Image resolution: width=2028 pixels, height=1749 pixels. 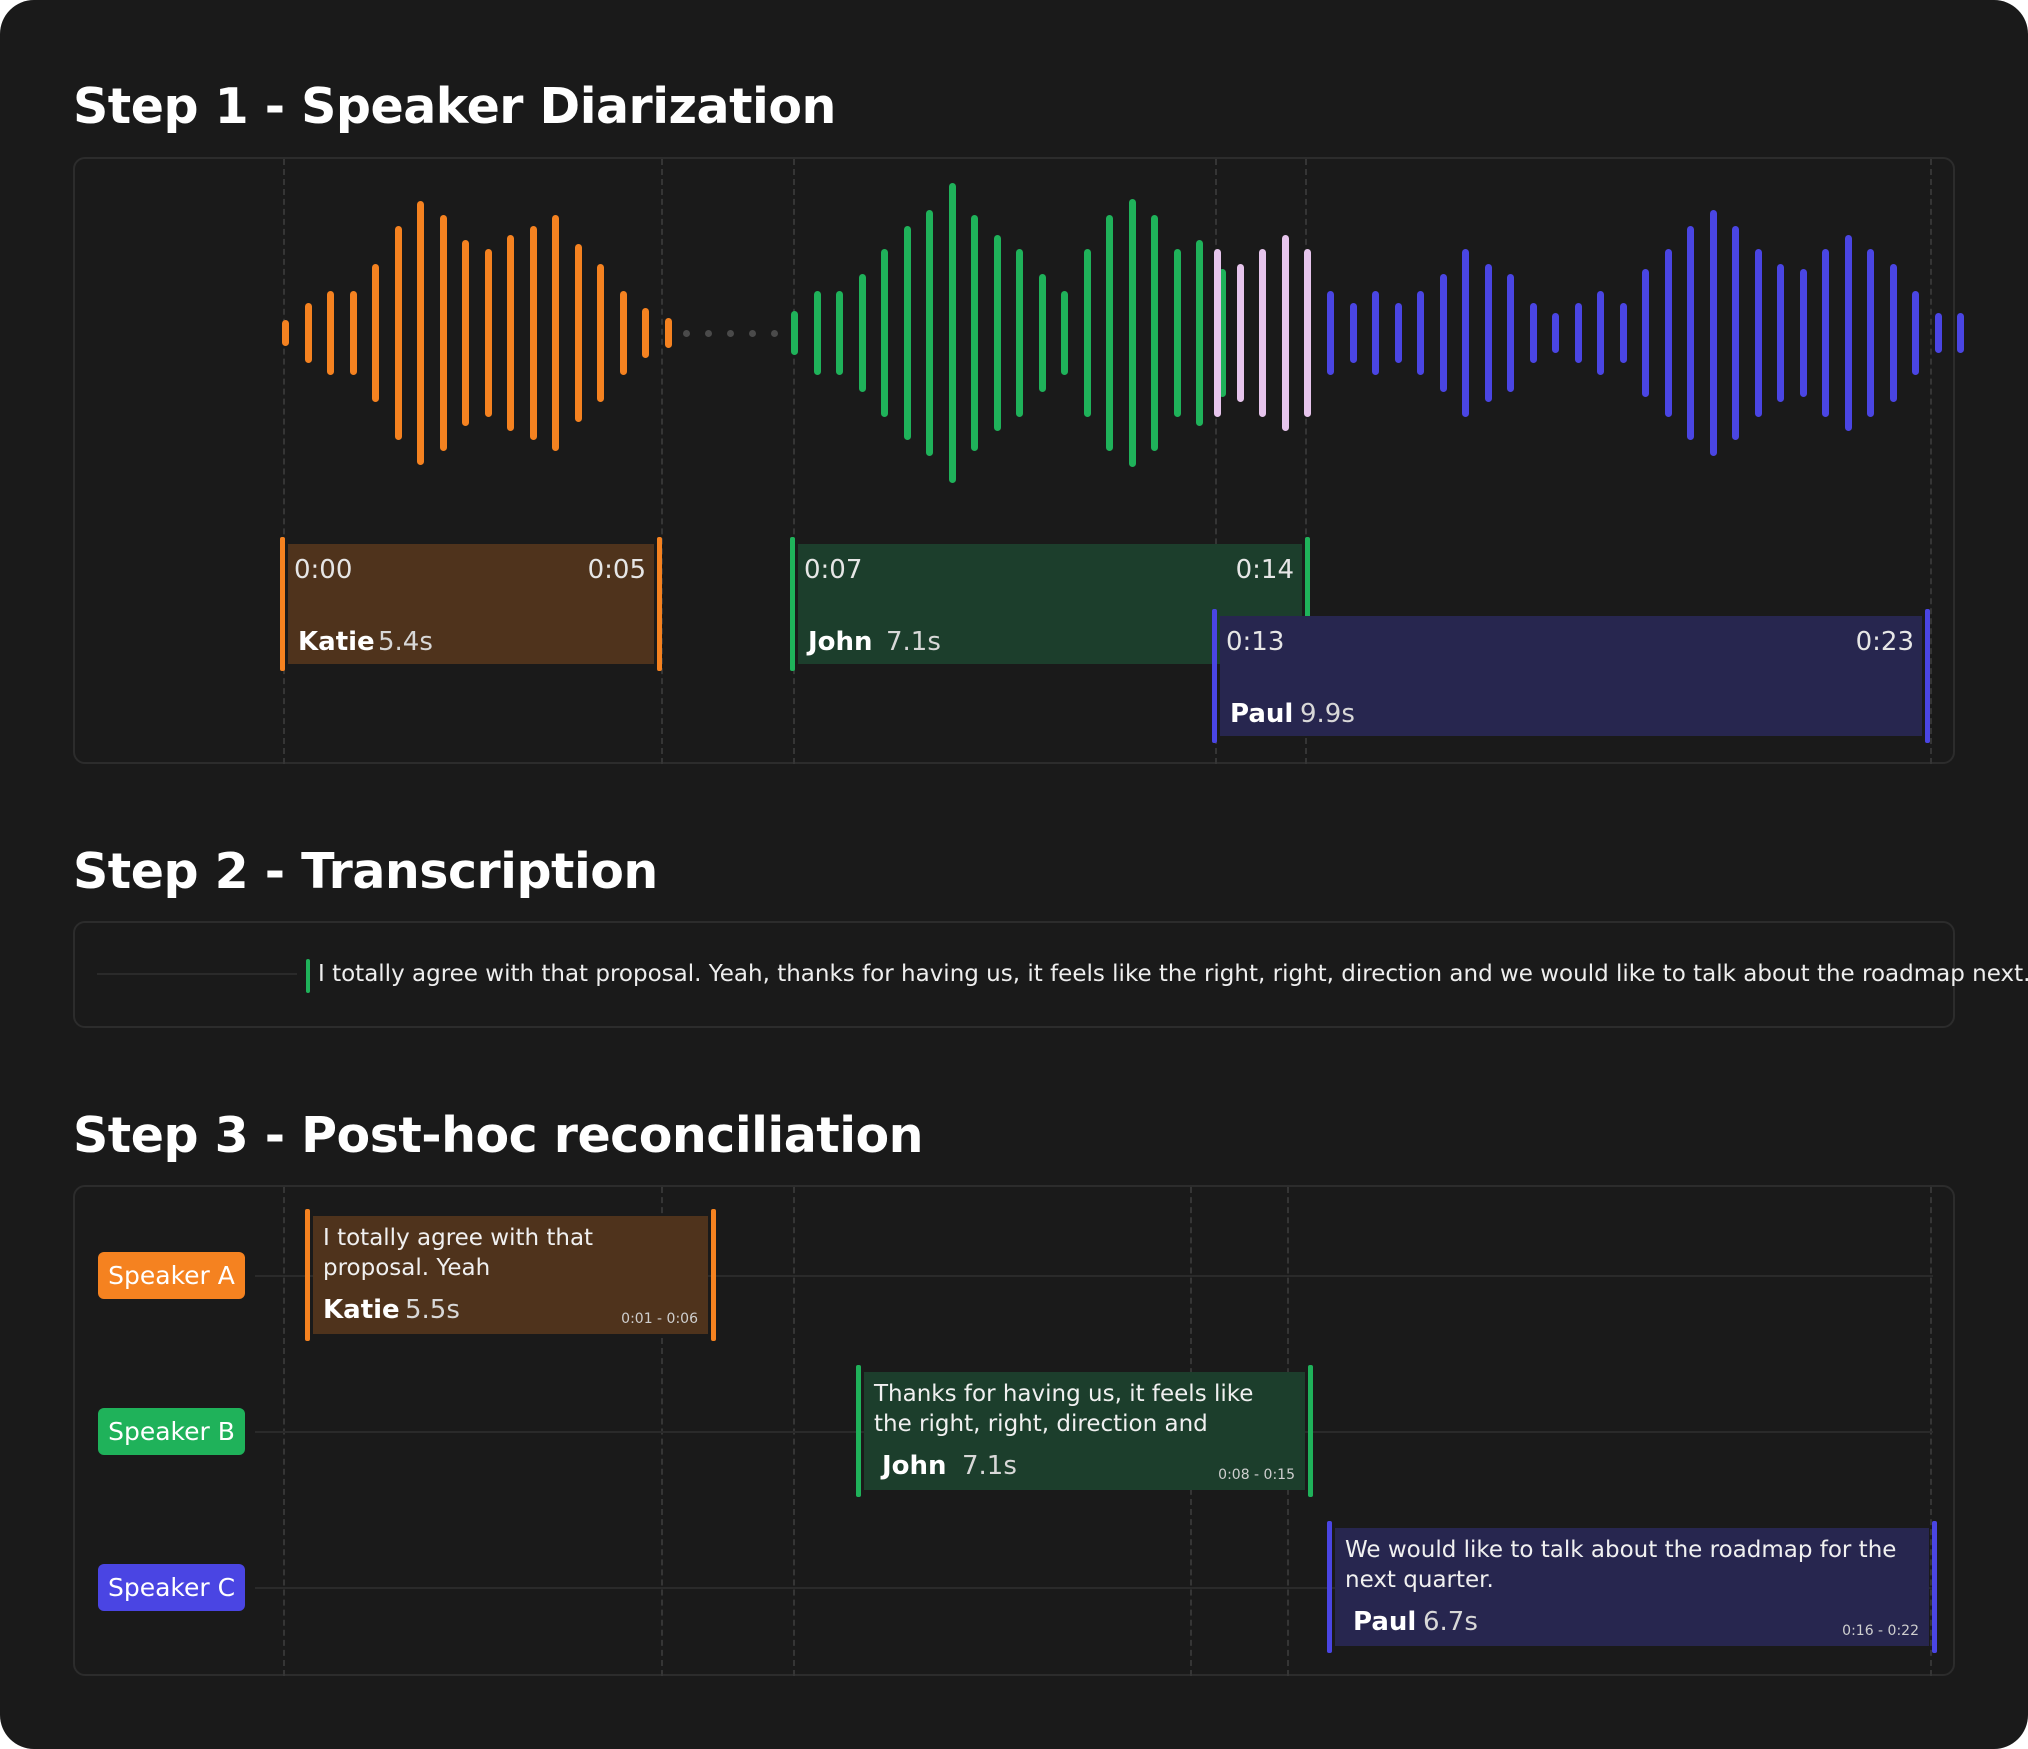 I want to click on speaker-a-label: Speaker A, so click(x=171, y=1275).